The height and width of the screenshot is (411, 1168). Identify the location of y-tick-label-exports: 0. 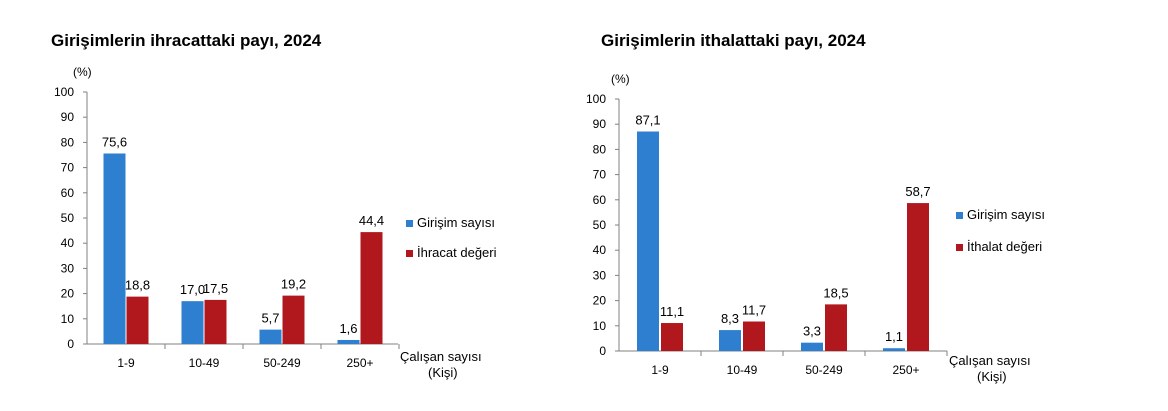
(70, 344).